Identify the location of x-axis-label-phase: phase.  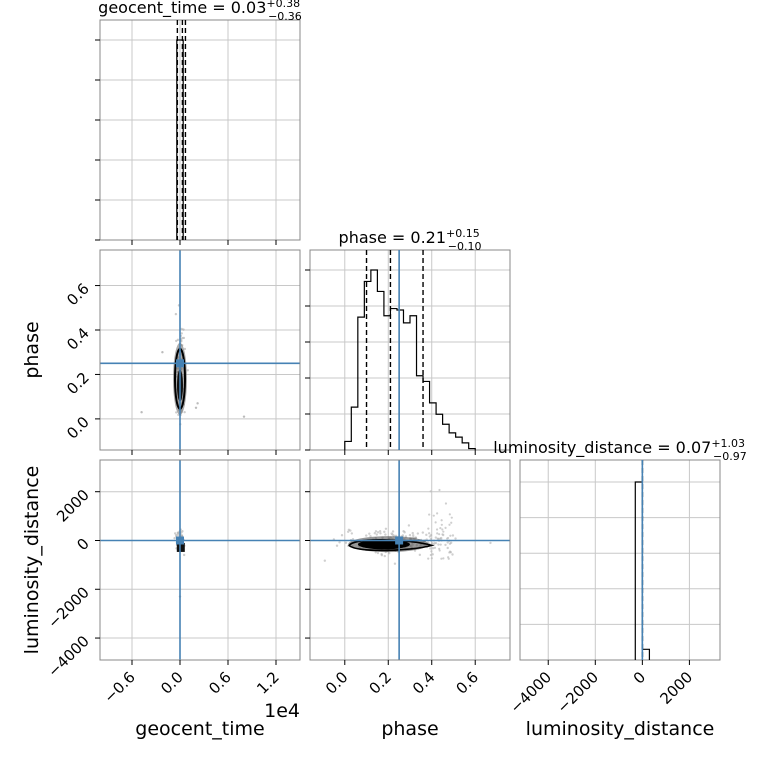
(409, 729).